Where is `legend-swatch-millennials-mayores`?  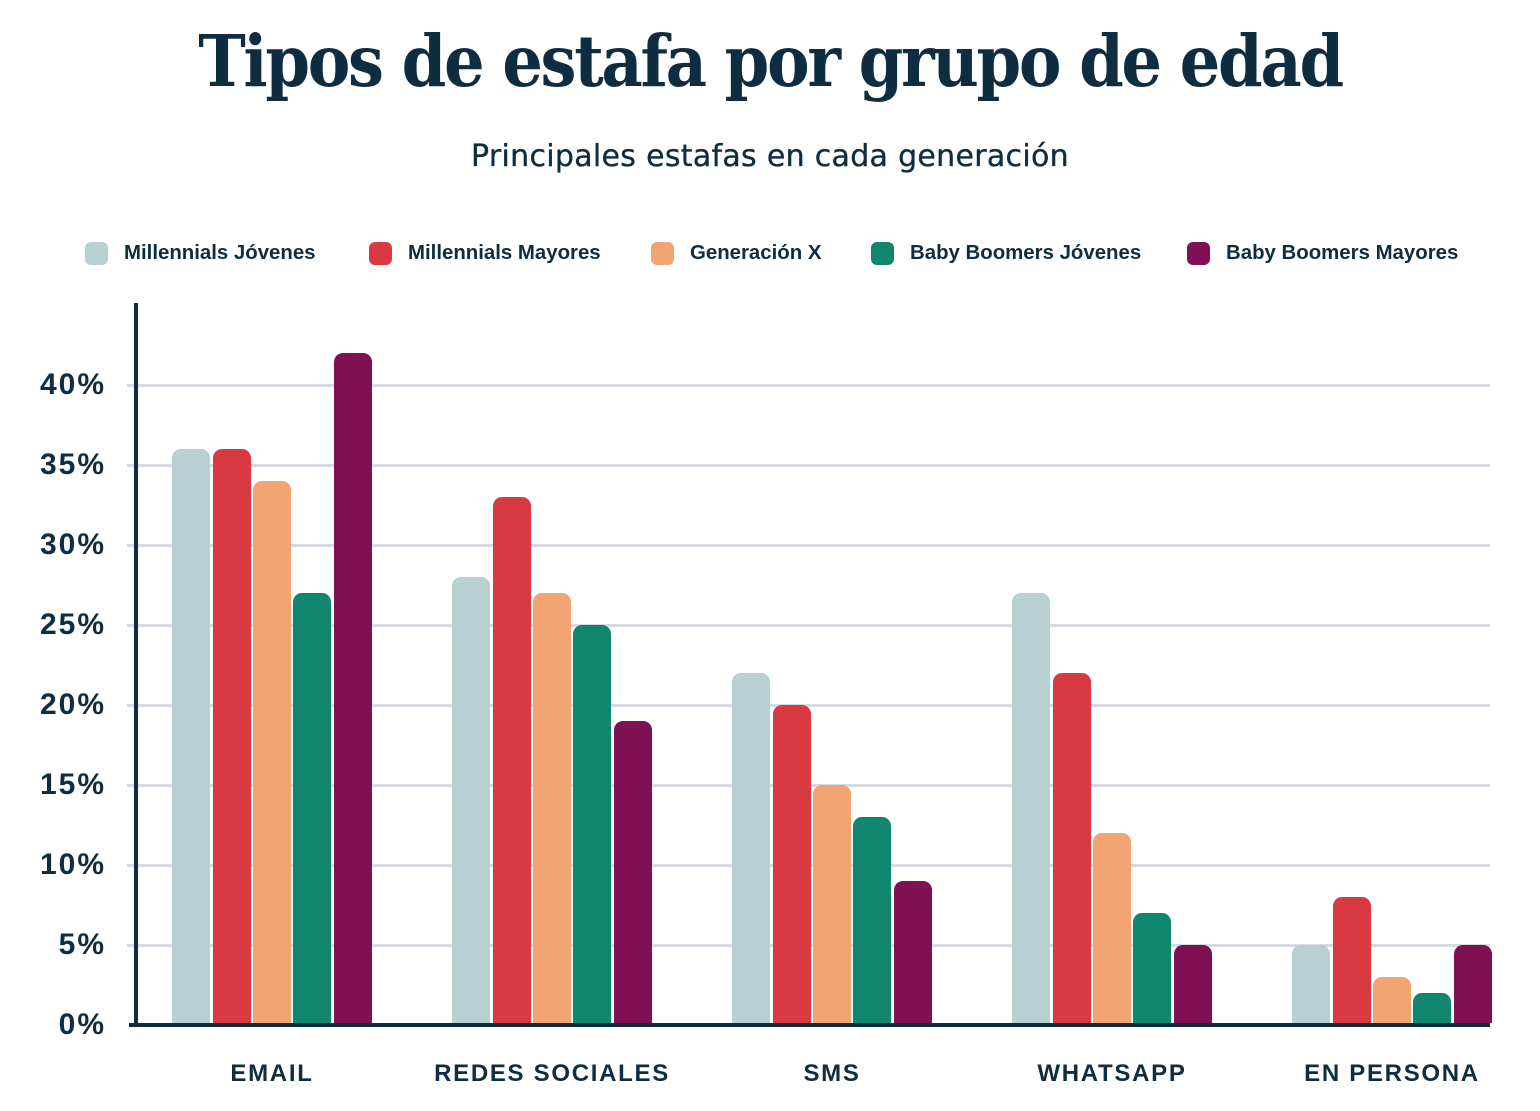 legend-swatch-millennials-mayores is located at coordinates (380, 253).